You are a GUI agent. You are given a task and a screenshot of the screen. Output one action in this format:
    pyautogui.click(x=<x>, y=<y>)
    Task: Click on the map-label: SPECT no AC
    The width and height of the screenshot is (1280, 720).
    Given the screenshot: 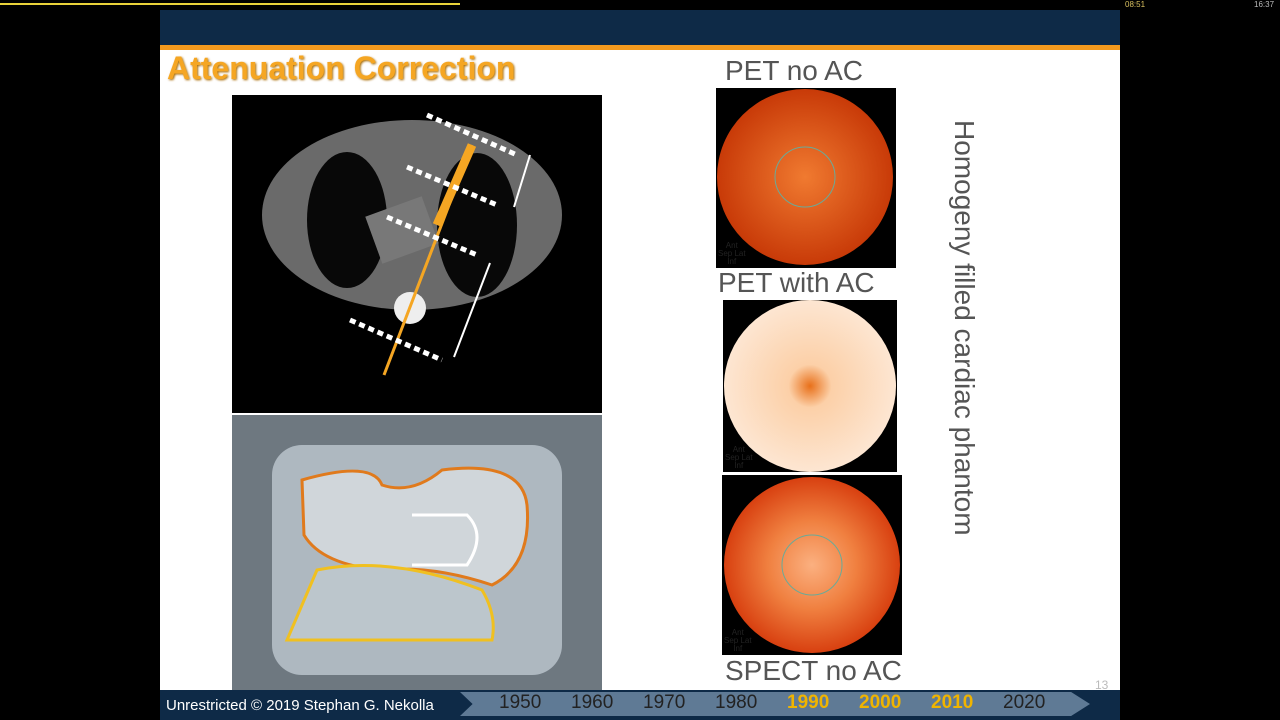 What is the action you would take?
    pyautogui.click(x=813, y=670)
    